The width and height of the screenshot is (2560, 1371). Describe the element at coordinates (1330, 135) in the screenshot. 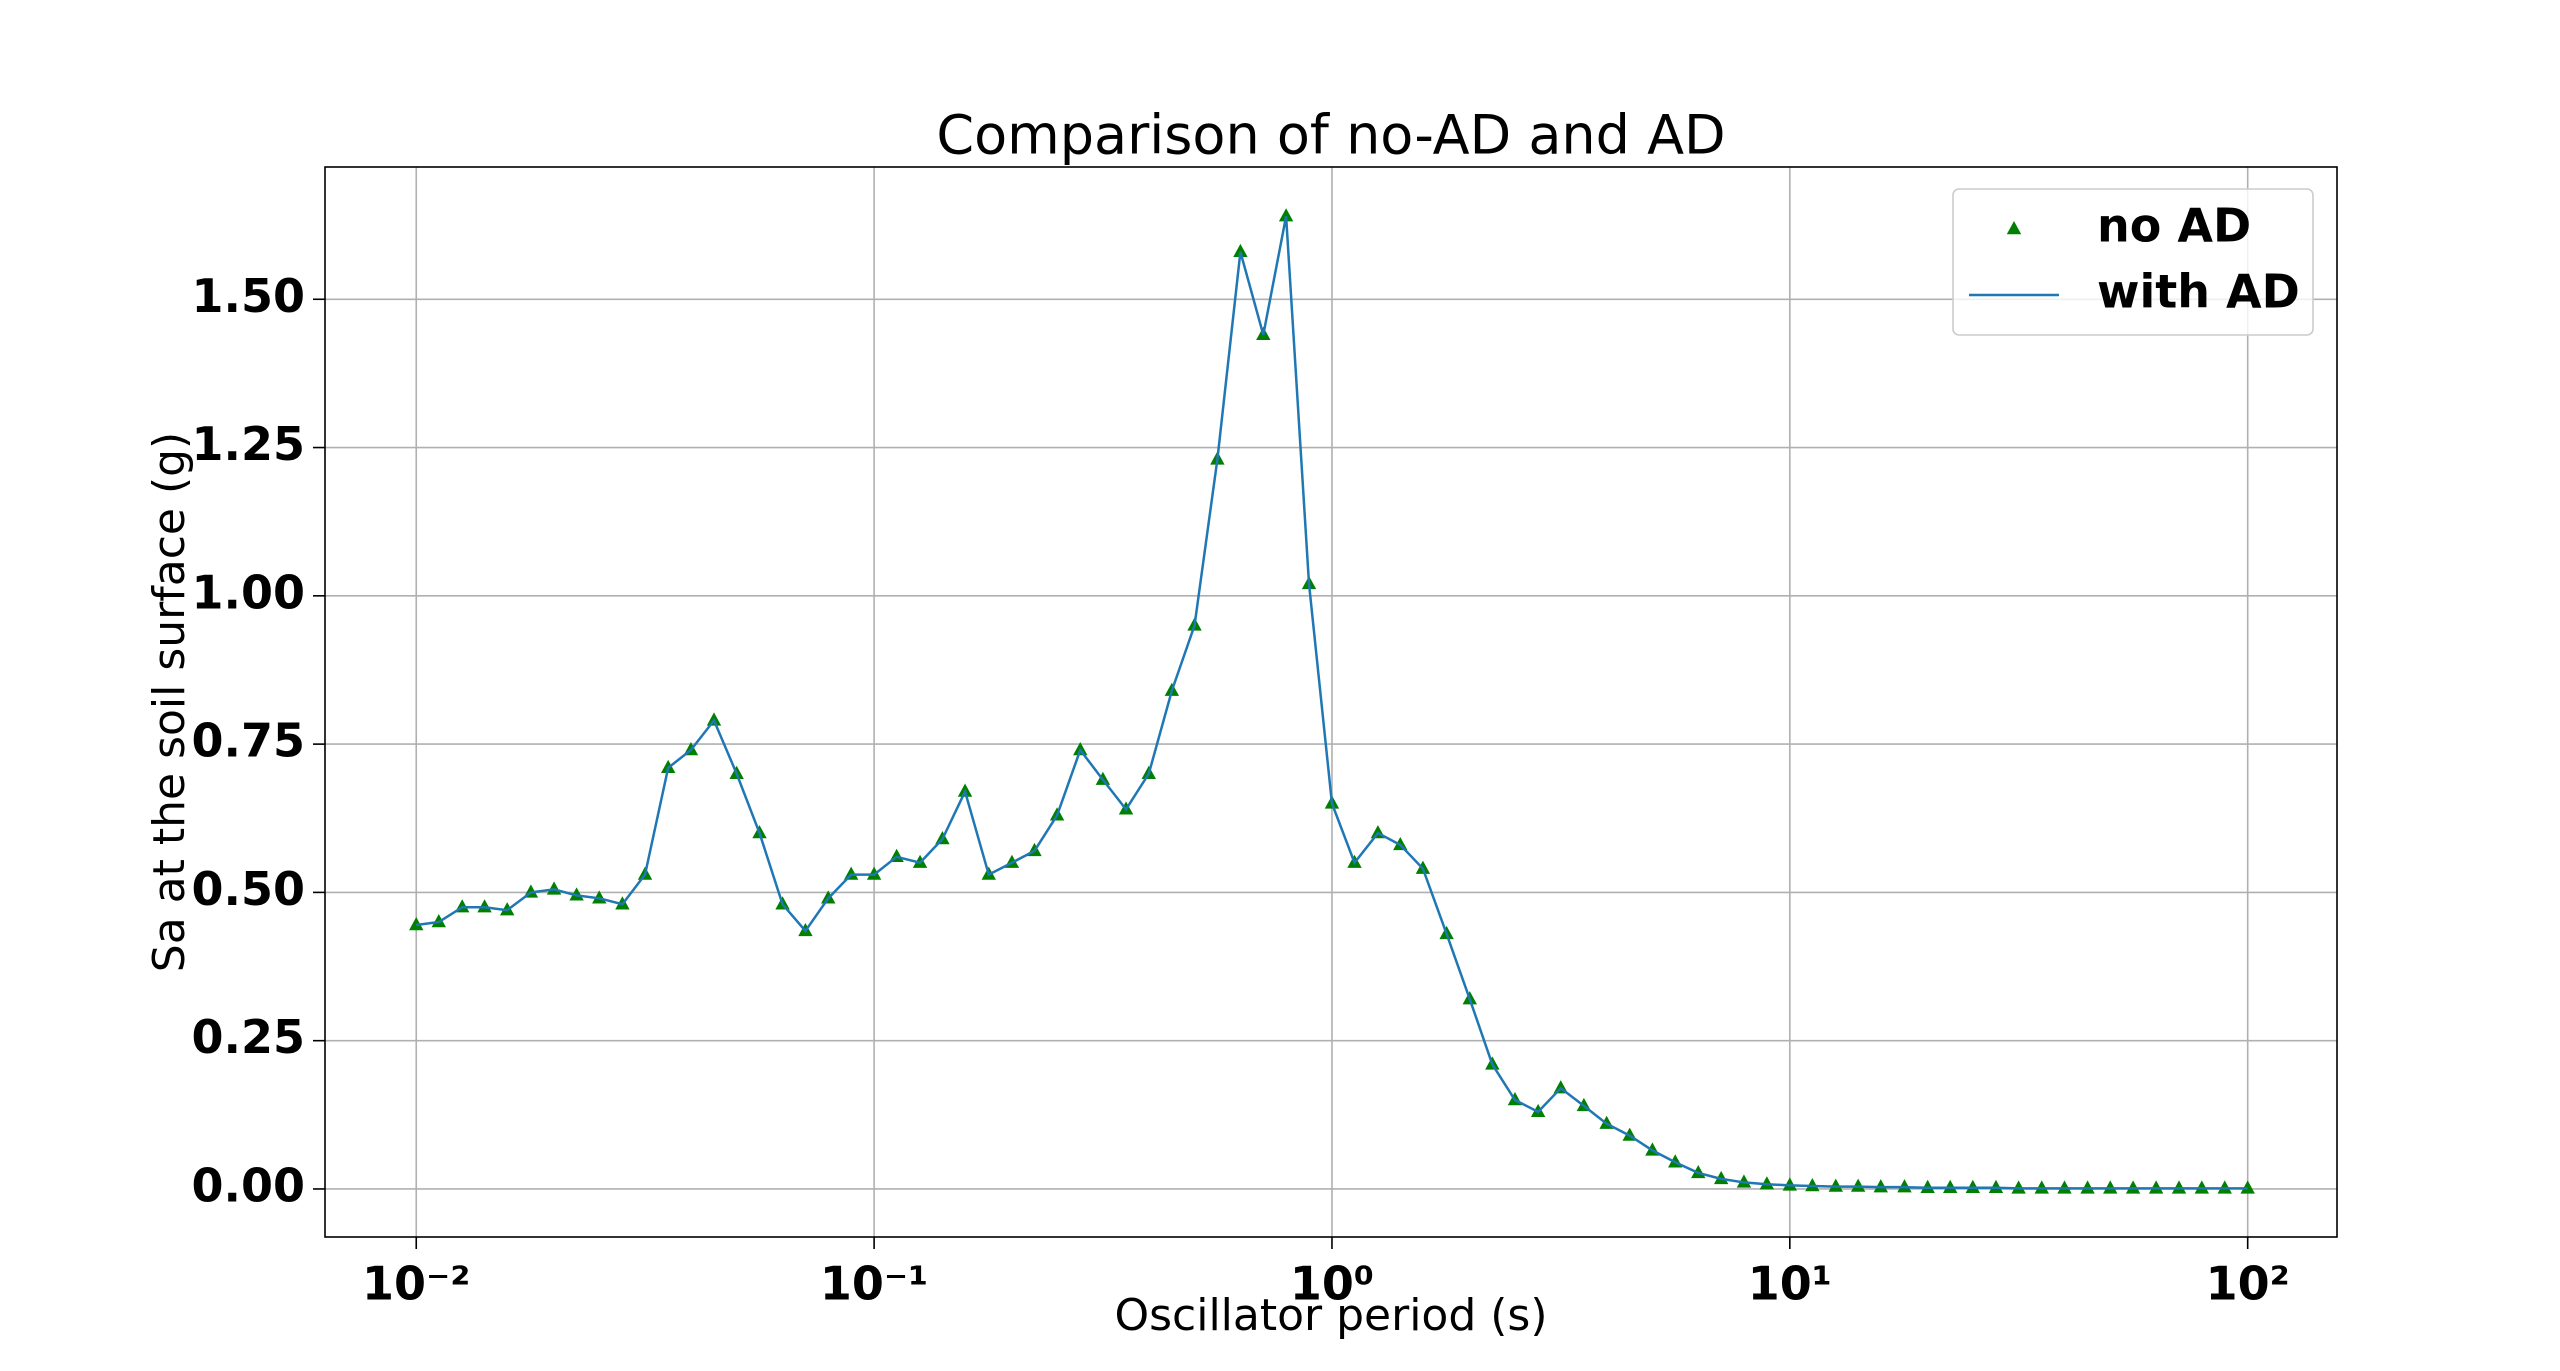

I see `chart-title: Comparison of no-AD and AD` at that location.